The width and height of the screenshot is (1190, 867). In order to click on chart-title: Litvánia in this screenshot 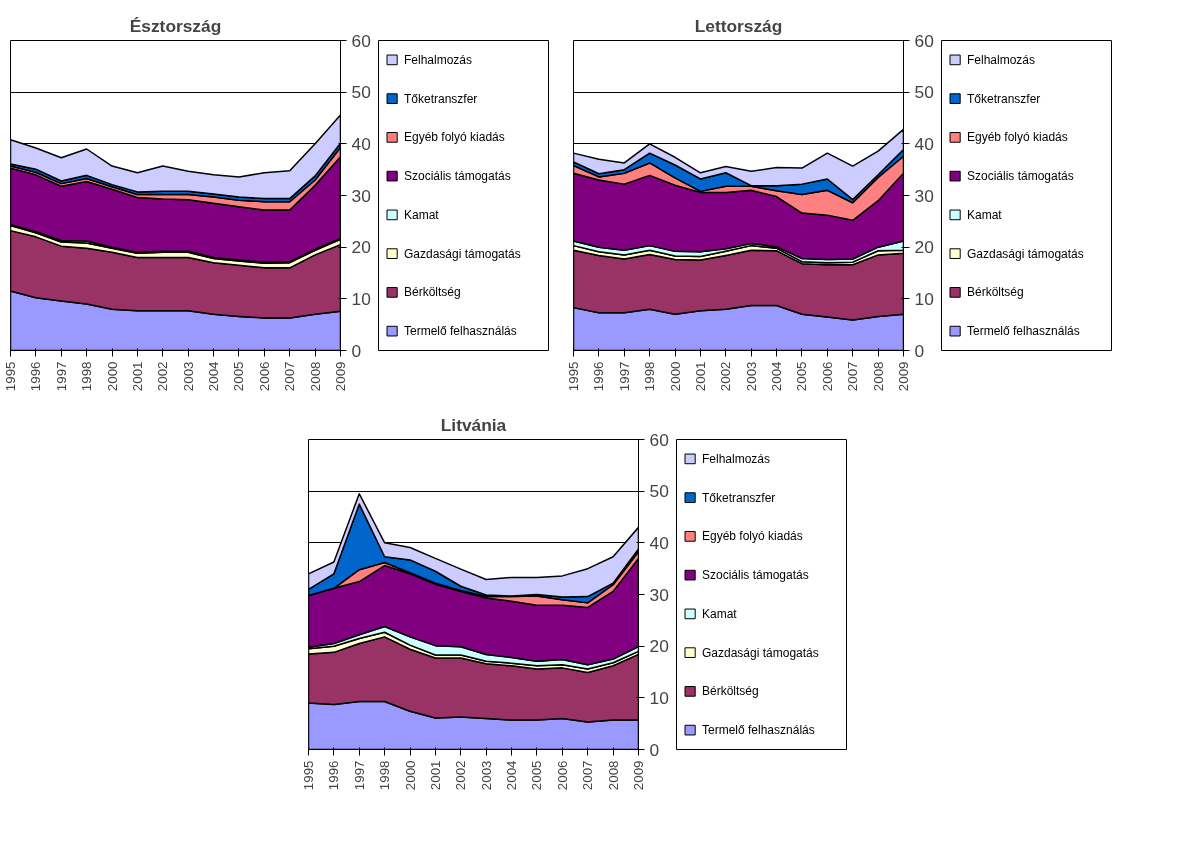, I will do `click(473, 424)`.